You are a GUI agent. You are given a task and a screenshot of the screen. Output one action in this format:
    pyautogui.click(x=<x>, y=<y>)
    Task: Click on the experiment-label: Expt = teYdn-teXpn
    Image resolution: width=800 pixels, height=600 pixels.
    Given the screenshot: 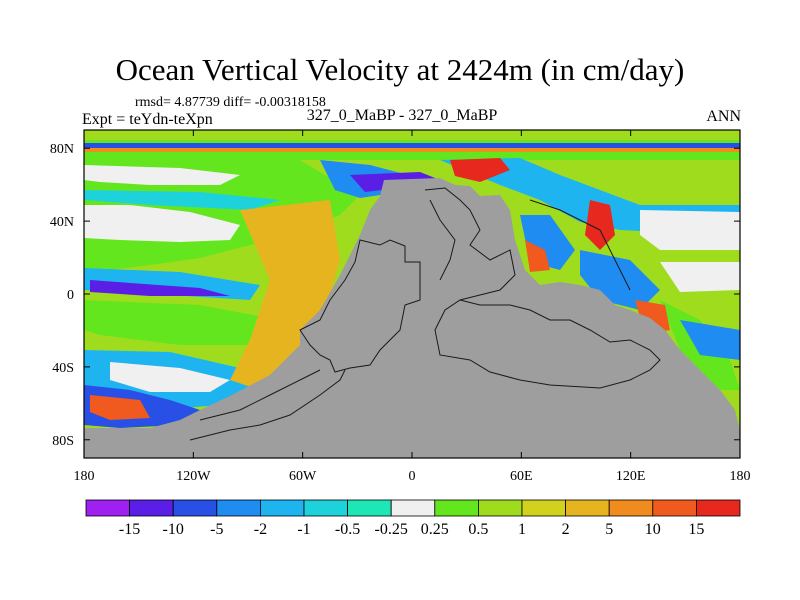 What is the action you would take?
    pyautogui.click(x=147, y=119)
    